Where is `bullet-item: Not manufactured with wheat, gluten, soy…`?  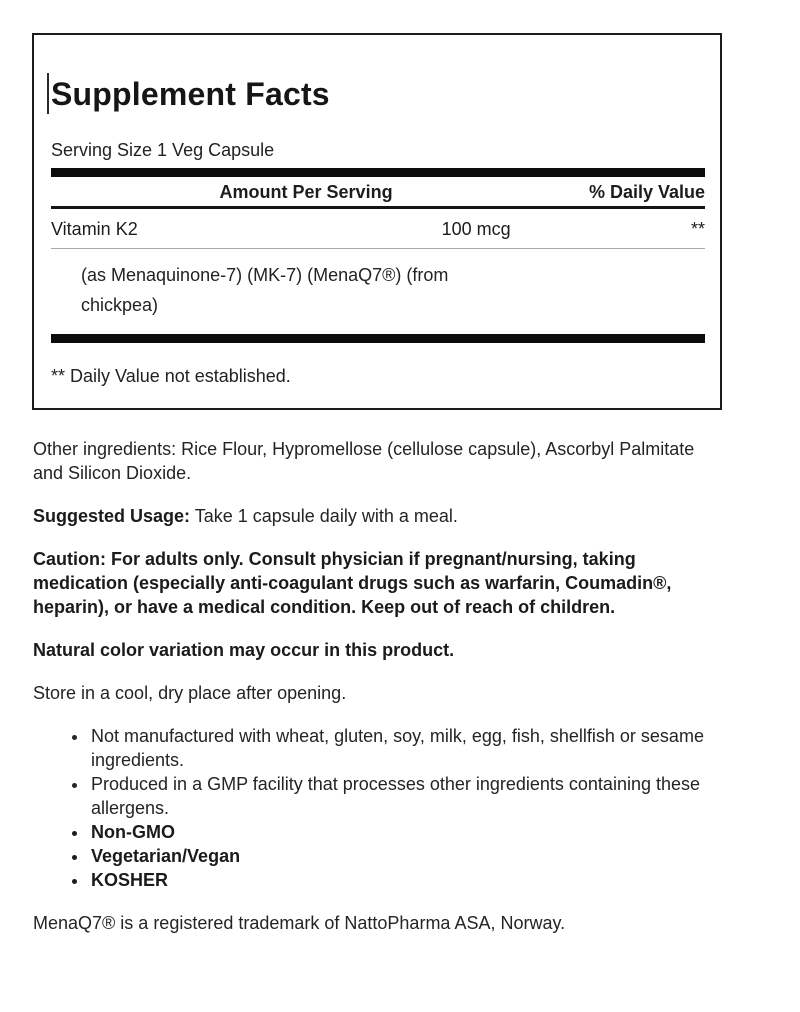
bullet-item: Not manufactured with wheat, gluten, soy… is located at coordinates (406, 748).